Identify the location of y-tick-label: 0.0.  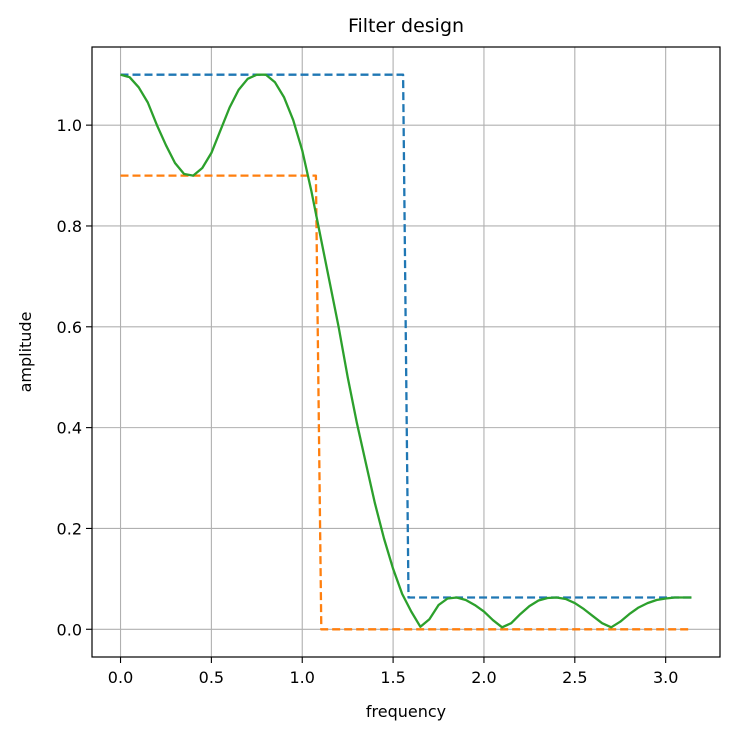
(69, 629).